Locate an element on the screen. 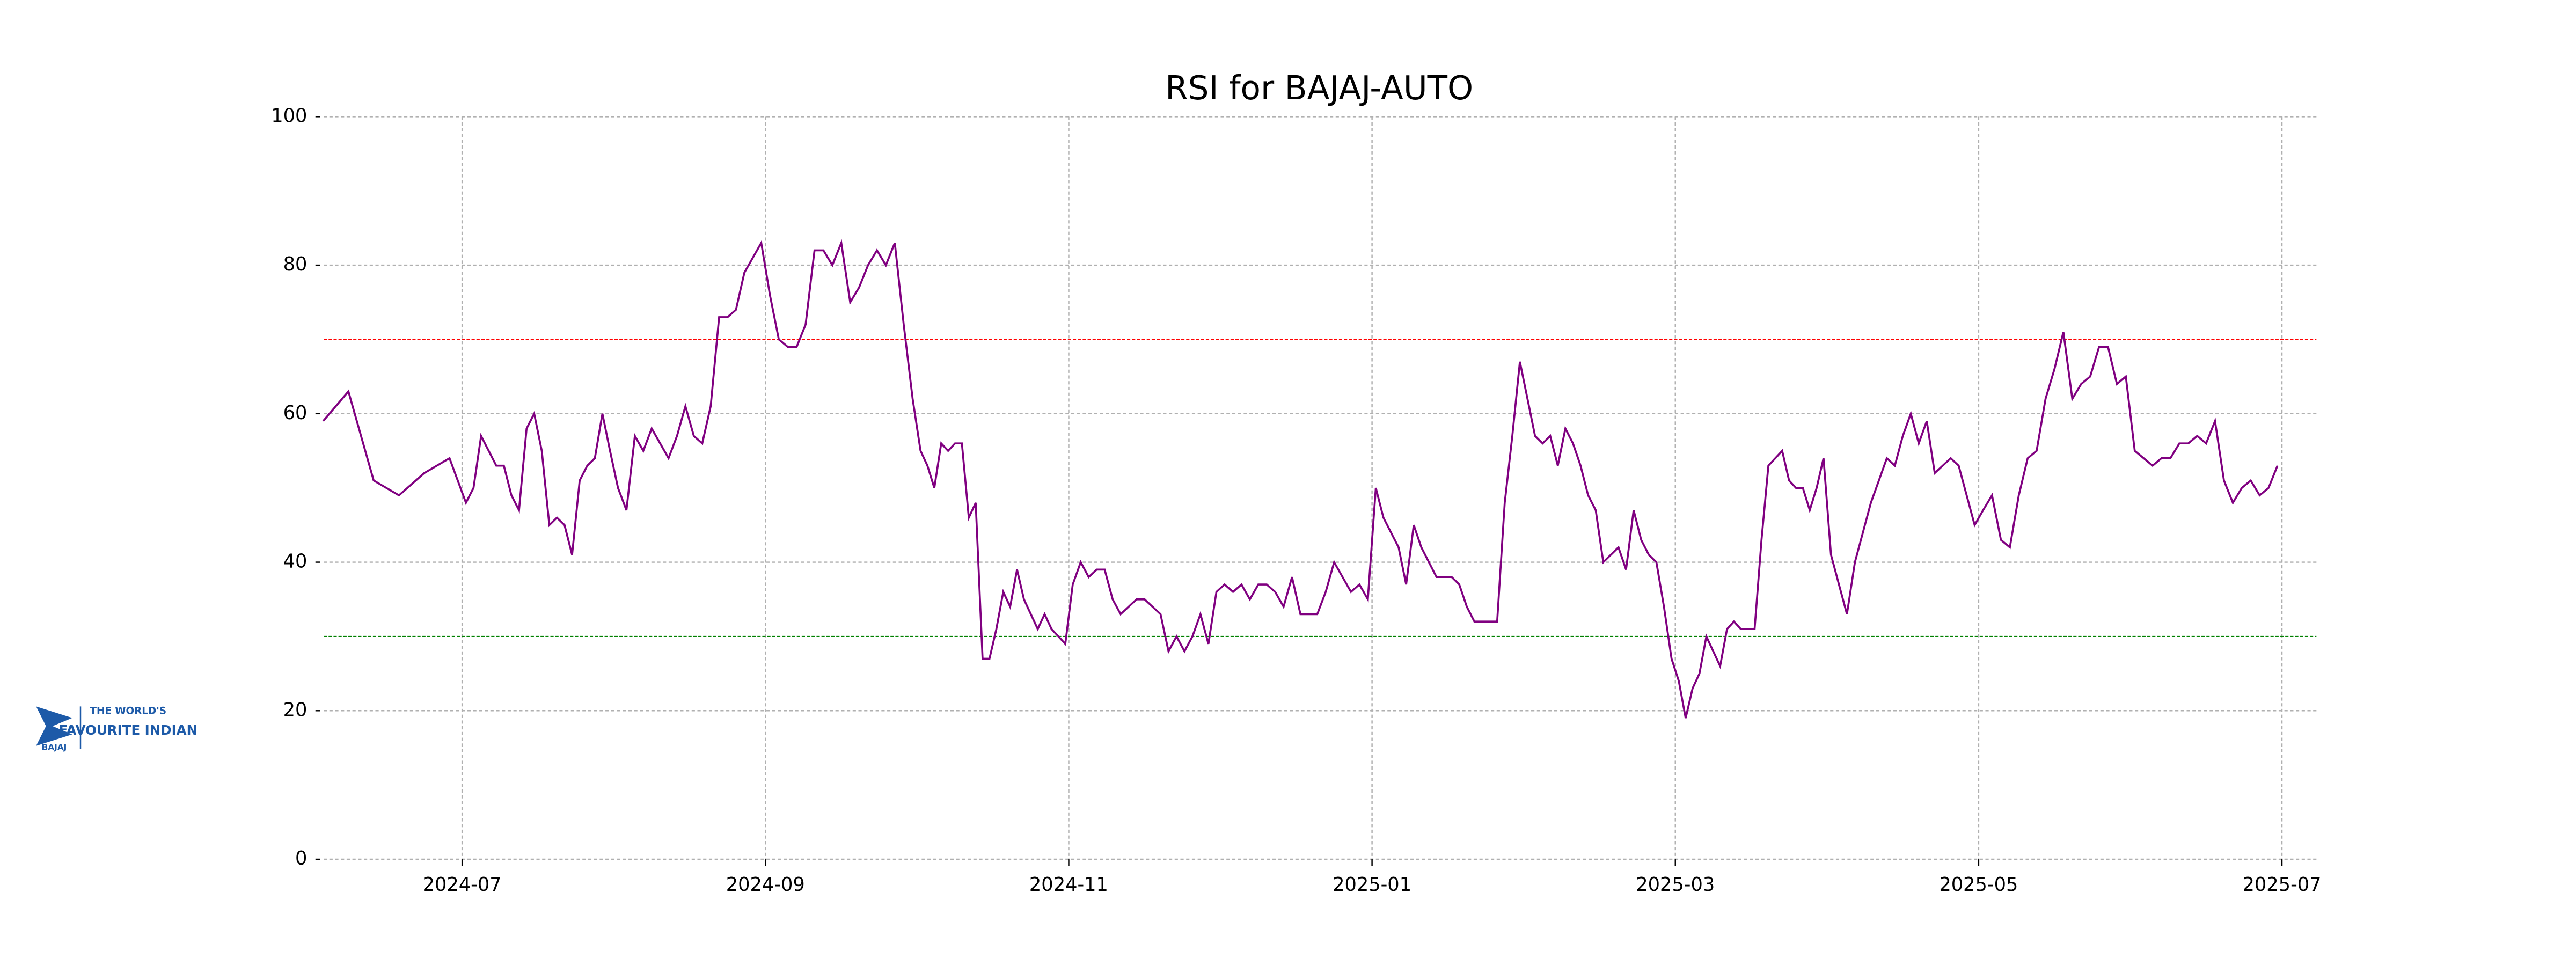 The width and height of the screenshot is (2576, 966). y-tick-label: 0 is located at coordinates (301, 858).